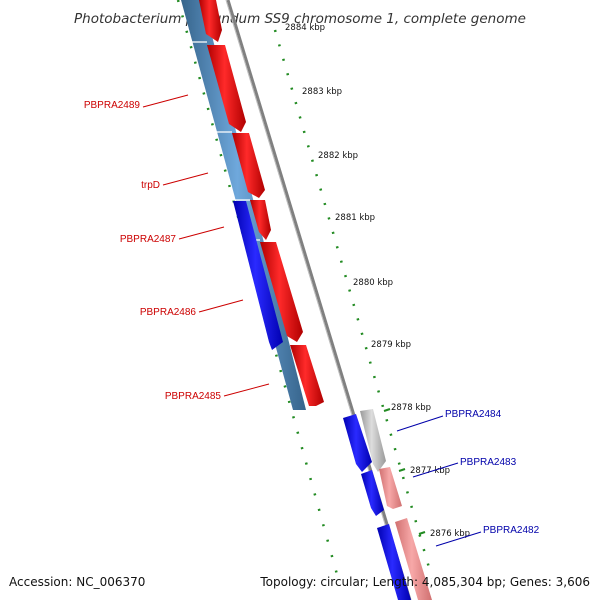 The height and width of the screenshot is (600, 600). What do you see at coordinates (322, 92) in the screenshot?
I see `scale-tick-label: 2883 kbp` at bounding box center [322, 92].